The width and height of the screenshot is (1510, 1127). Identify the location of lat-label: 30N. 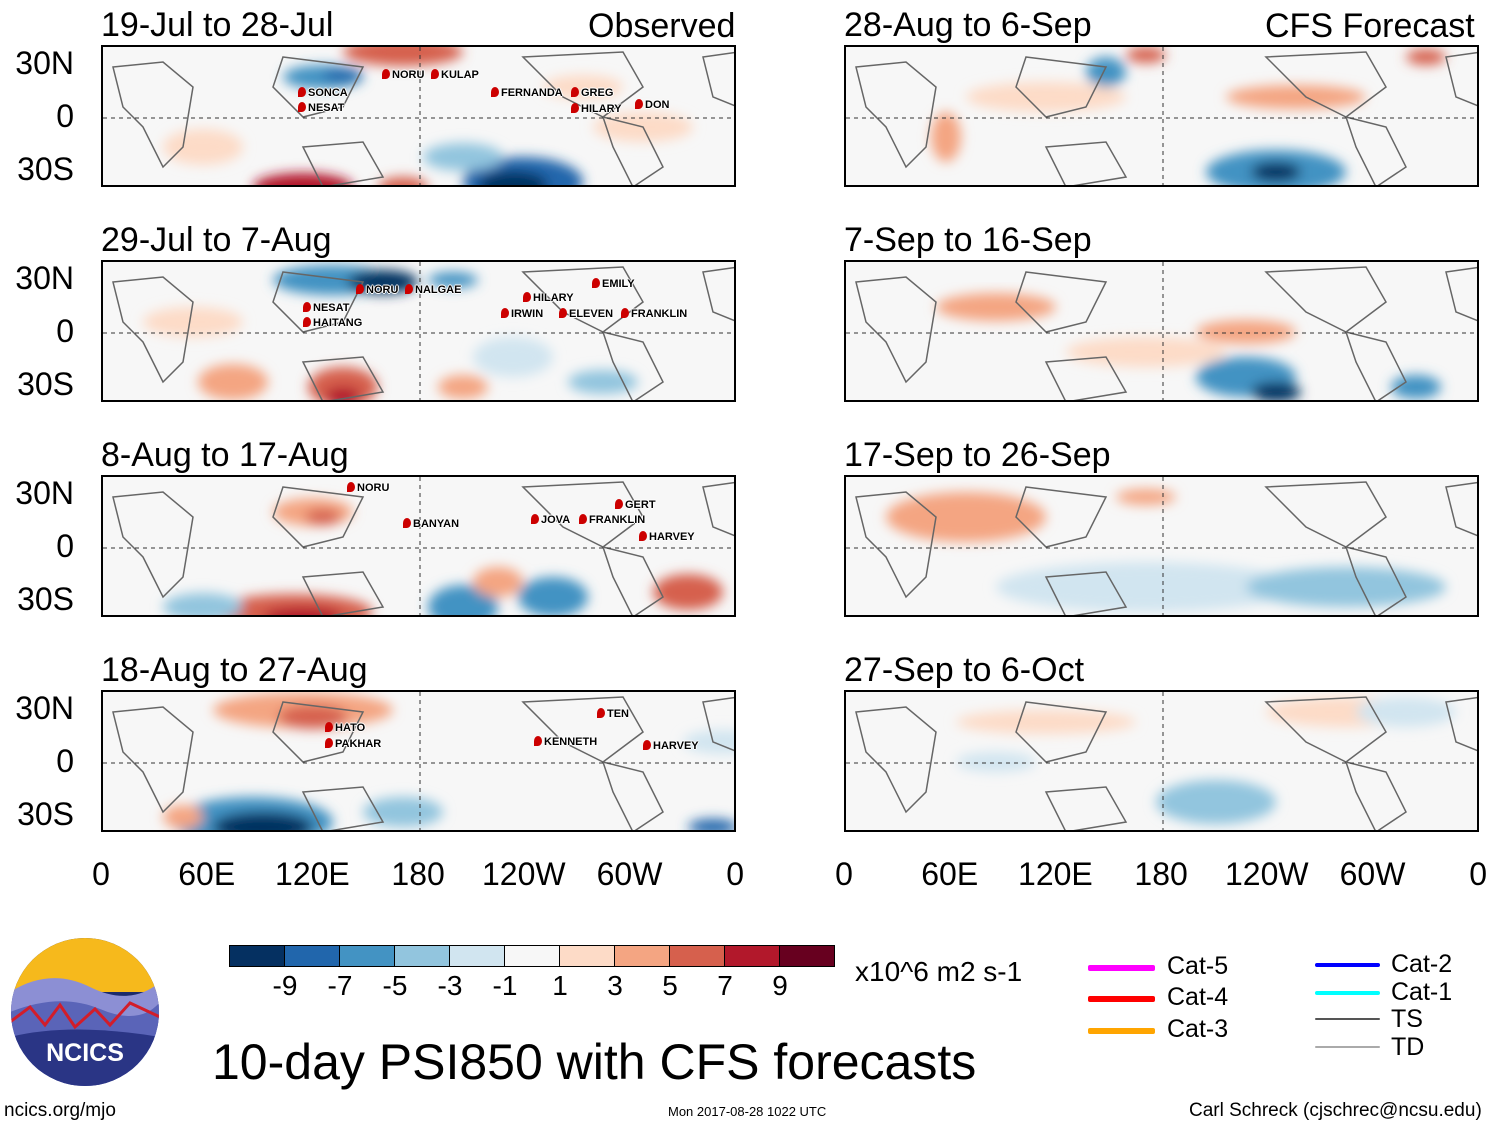
(44, 63).